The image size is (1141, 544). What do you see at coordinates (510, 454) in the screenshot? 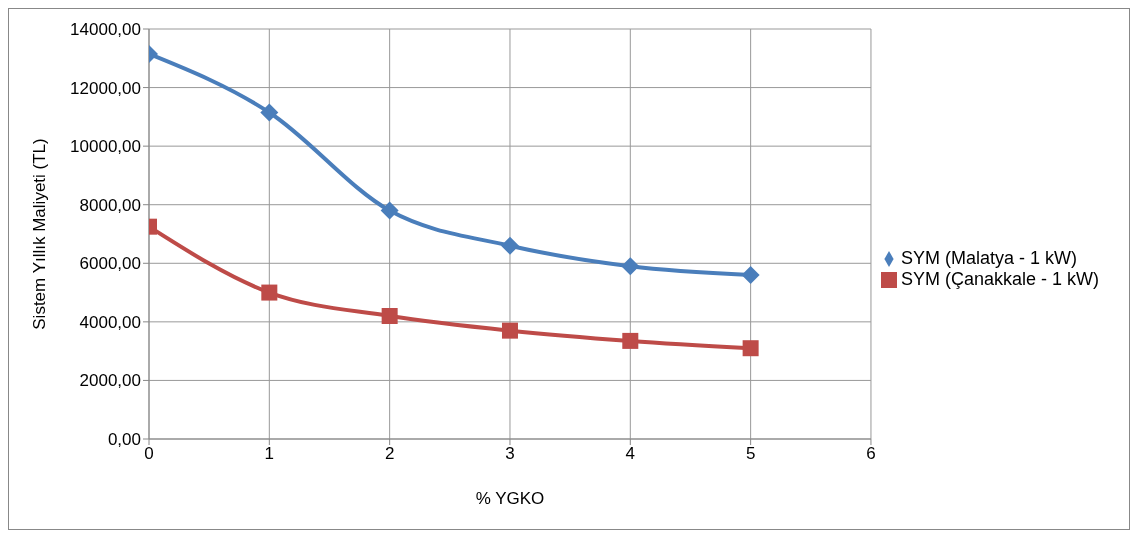
I see `x-tick-label: 3` at bounding box center [510, 454].